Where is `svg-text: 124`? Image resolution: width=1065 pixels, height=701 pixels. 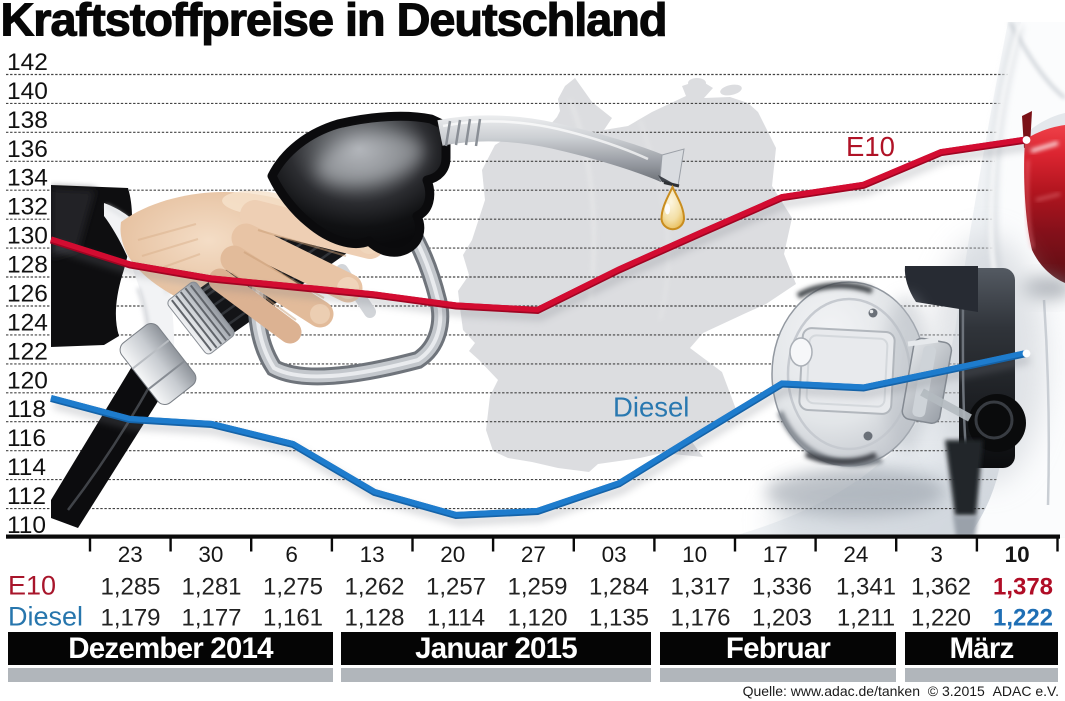
svg-text: 124 is located at coordinates (27, 322).